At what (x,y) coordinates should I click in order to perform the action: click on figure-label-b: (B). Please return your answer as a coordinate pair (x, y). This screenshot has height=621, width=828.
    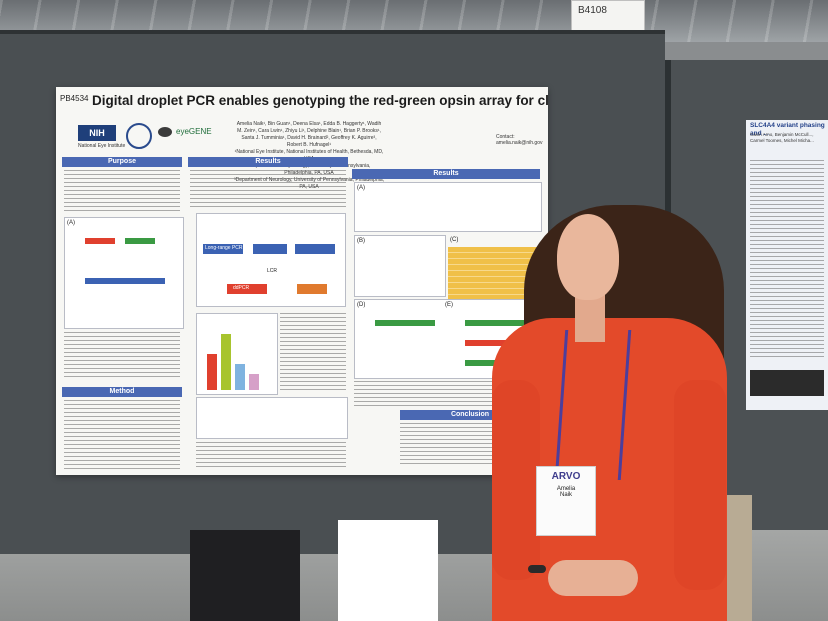
    Looking at the image, I should click on (361, 241).